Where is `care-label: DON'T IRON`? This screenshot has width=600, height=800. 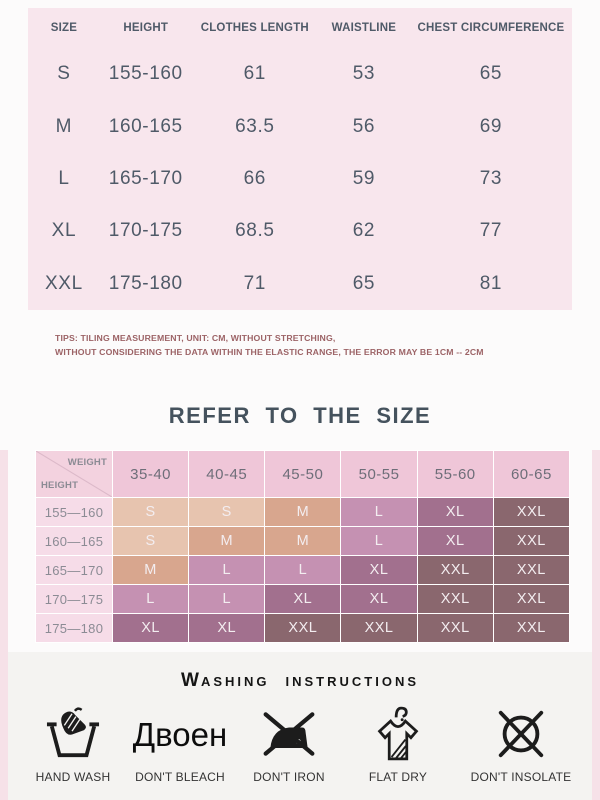 care-label: DON'T IRON is located at coordinates (289, 777).